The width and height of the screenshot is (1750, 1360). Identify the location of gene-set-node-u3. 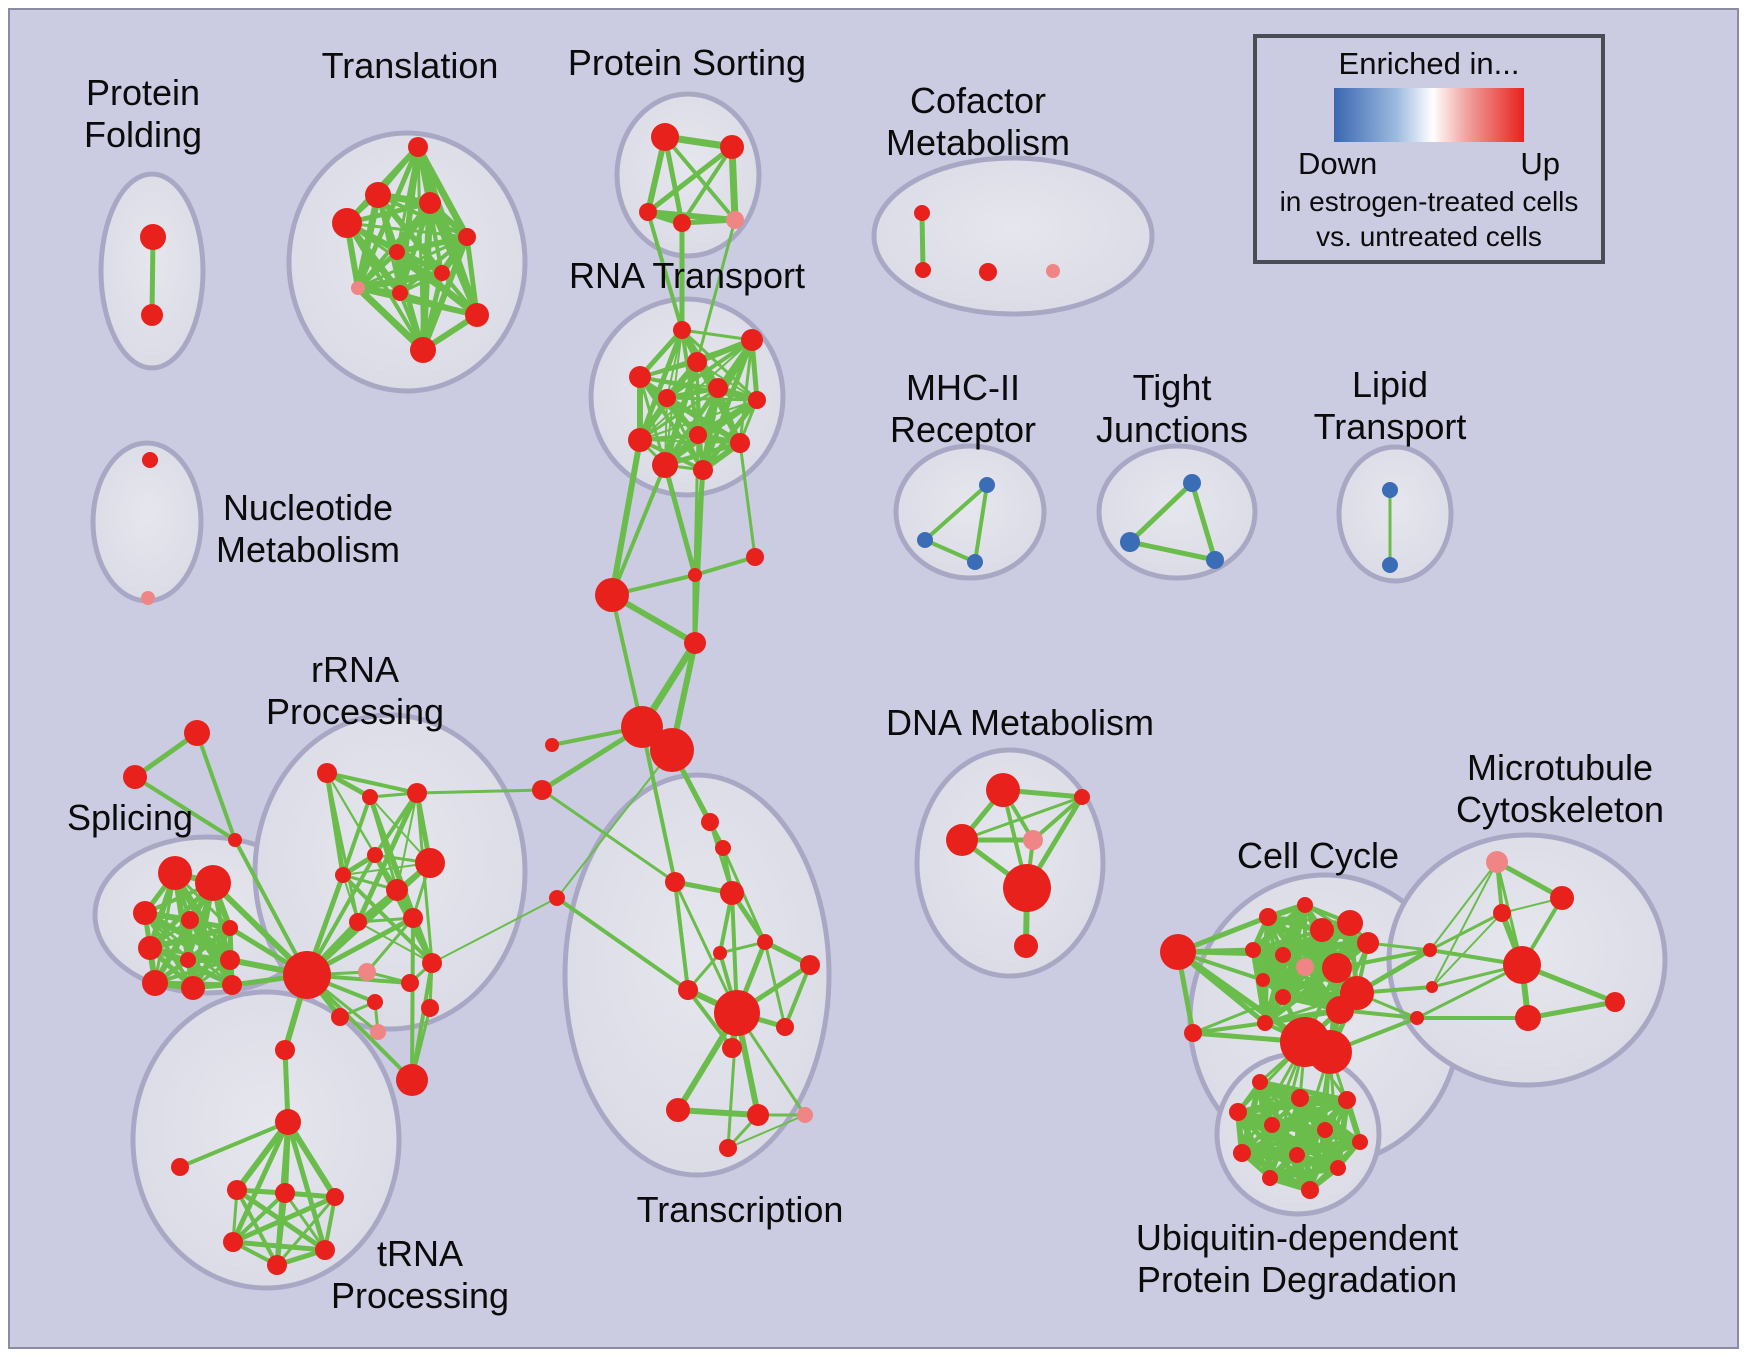
(1347, 1100).